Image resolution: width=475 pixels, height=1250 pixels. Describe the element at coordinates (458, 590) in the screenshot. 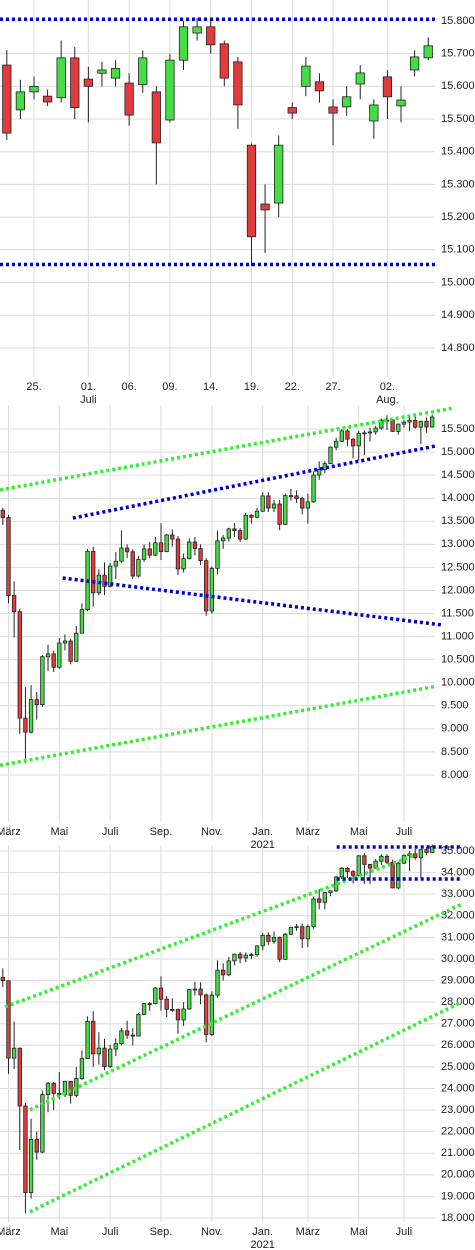

I see `y-tick-label: 12.000` at that location.